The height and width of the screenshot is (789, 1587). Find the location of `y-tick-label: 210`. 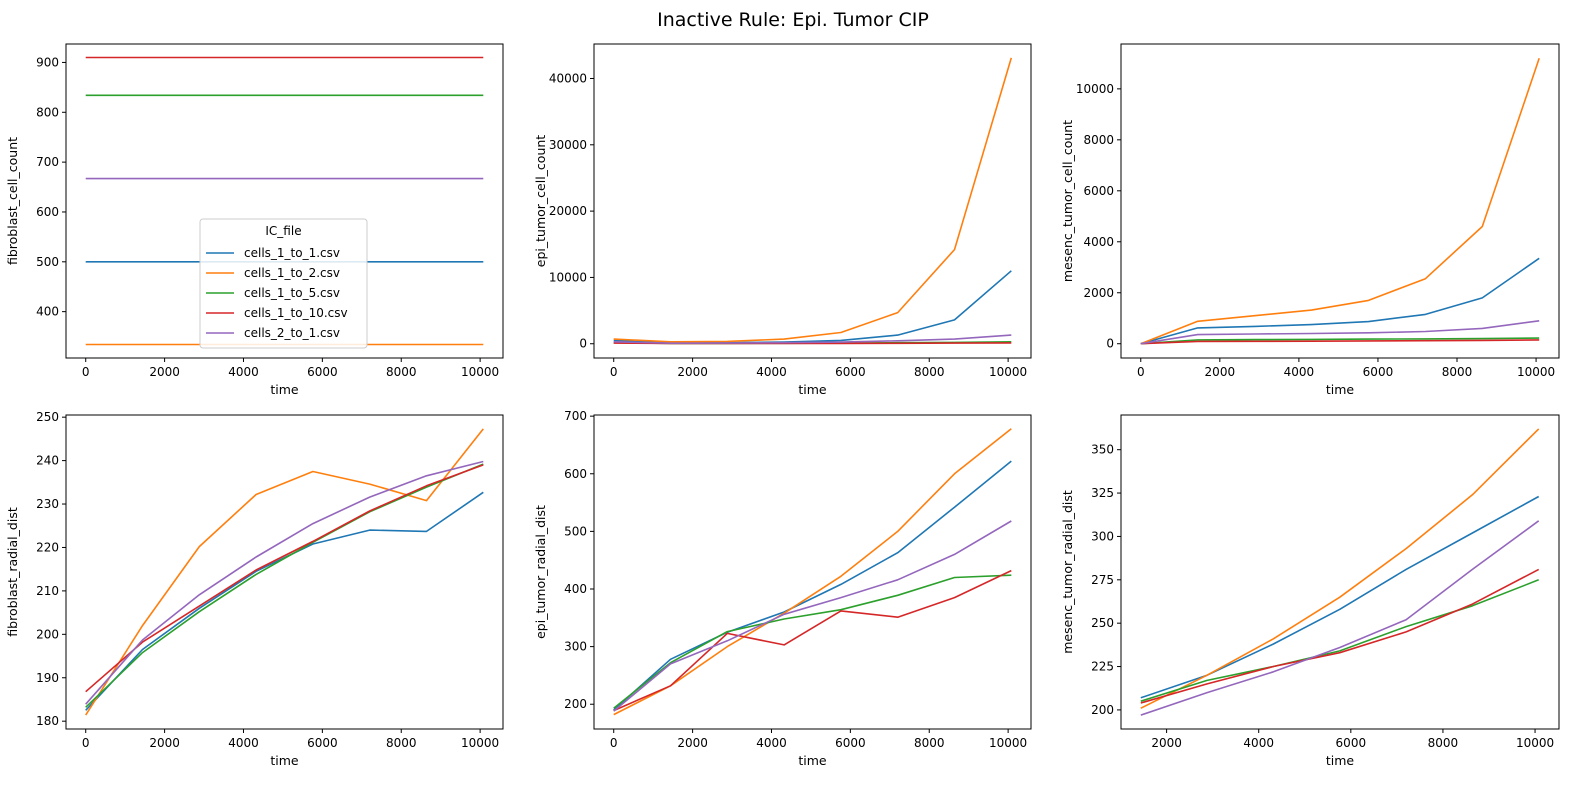

y-tick-label: 210 is located at coordinates (47, 591).